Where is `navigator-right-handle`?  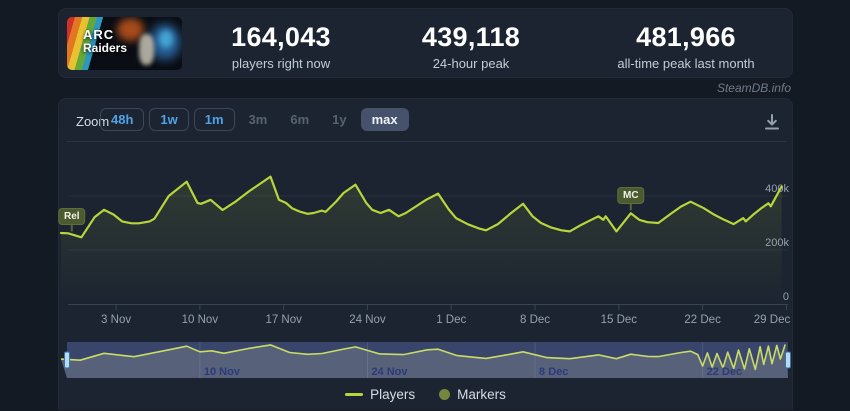
navigator-right-handle is located at coordinates (788, 360).